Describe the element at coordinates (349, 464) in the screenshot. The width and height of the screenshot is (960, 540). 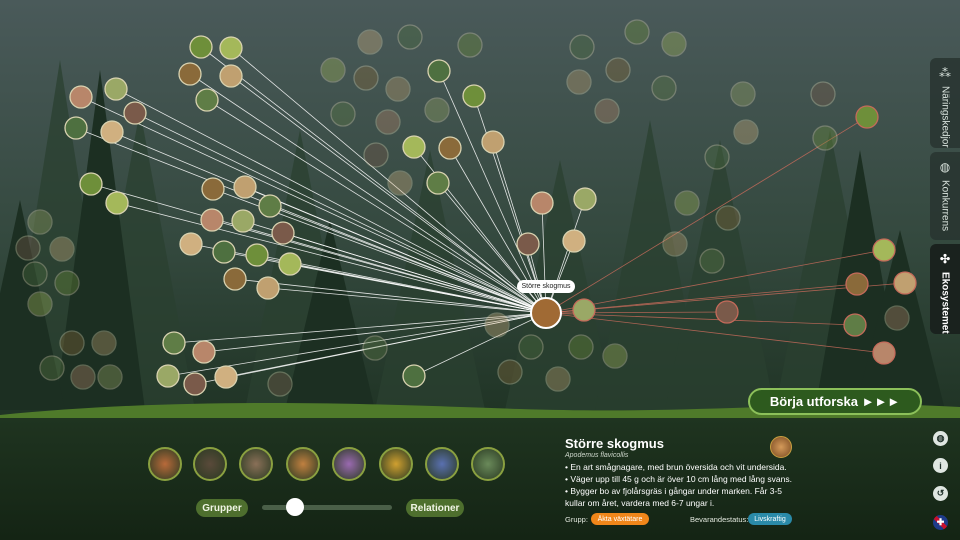
I see `bee-thumb` at that location.